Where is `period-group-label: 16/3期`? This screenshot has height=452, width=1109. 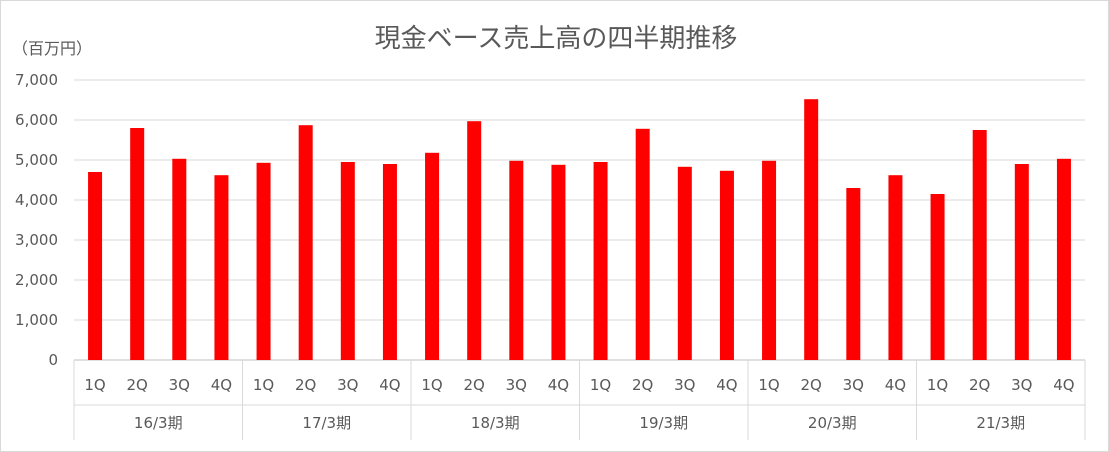 period-group-label: 16/3期 is located at coordinates (158, 423).